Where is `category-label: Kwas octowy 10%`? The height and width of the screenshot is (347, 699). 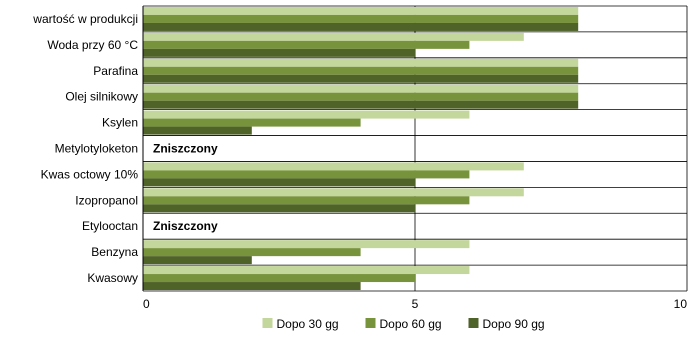 category-label: Kwas octowy 10% is located at coordinates (90, 174).